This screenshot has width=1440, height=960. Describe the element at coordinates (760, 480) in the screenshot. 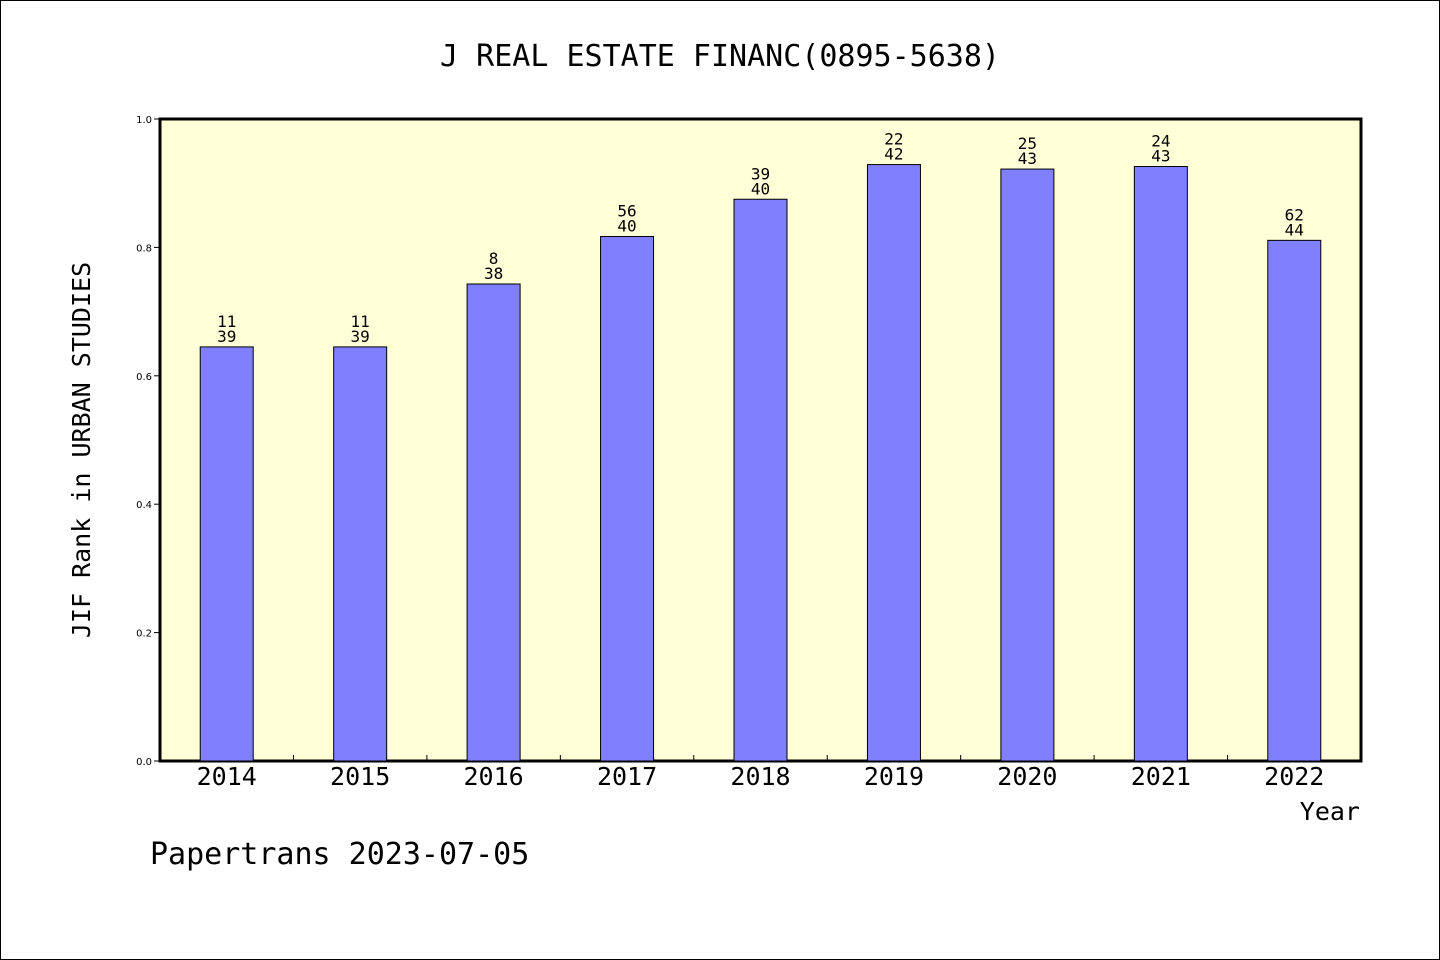

I see `bar-2018` at that location.